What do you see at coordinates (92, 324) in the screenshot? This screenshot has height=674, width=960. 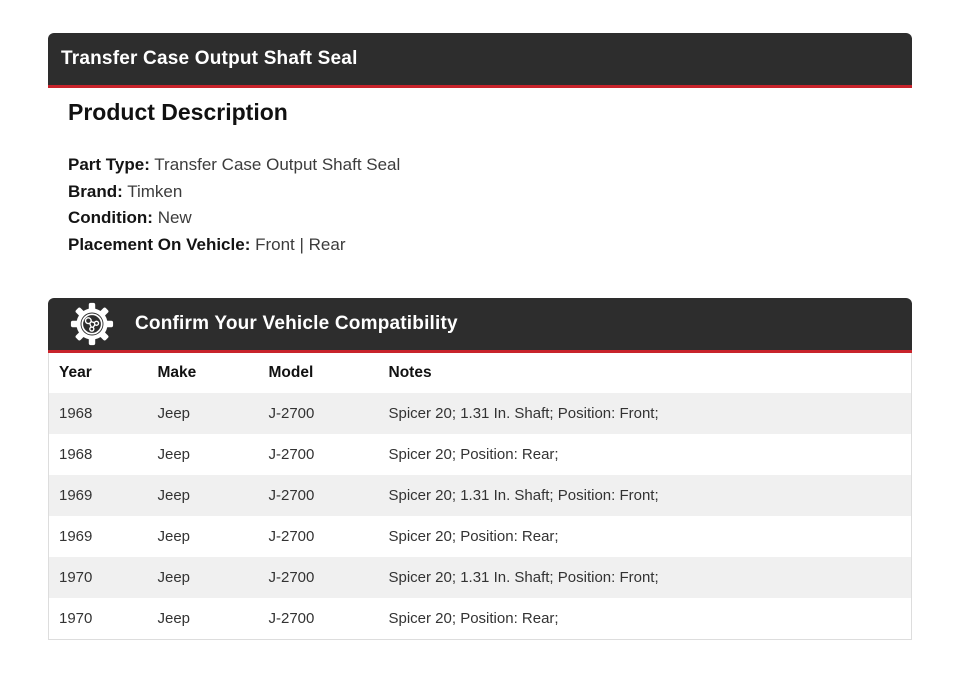 I see `gear-icon` at bounding box center [92, 324].